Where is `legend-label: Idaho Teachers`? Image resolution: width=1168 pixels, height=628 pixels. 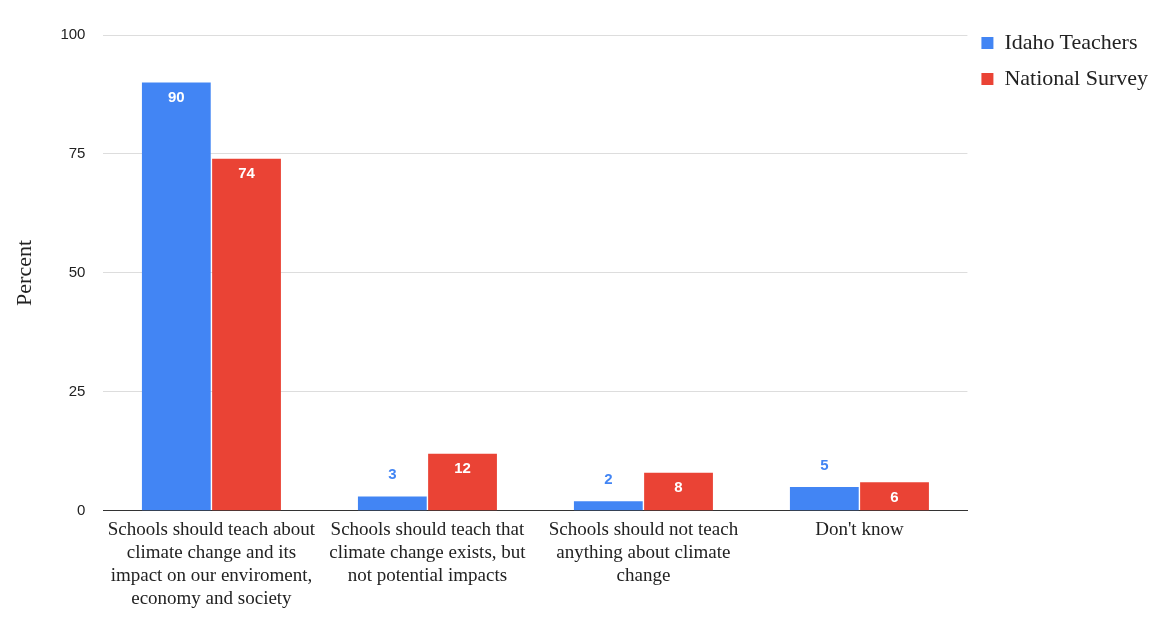 legend-label: Idaho Teachers is located at coordinates (1071, 41).